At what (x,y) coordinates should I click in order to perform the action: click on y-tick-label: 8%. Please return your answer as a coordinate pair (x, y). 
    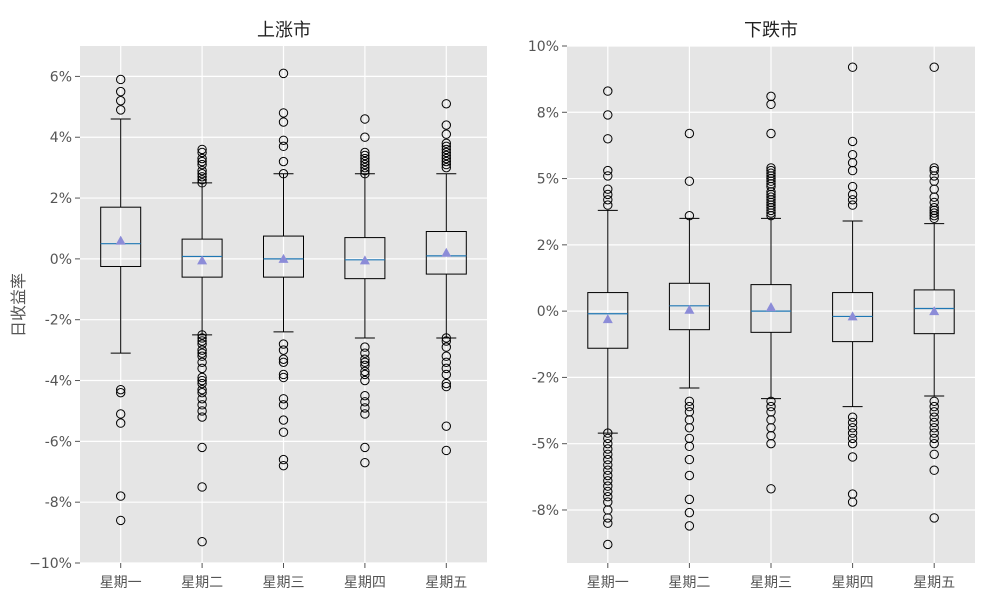
    Looking at the image, I should click on (548, 113).